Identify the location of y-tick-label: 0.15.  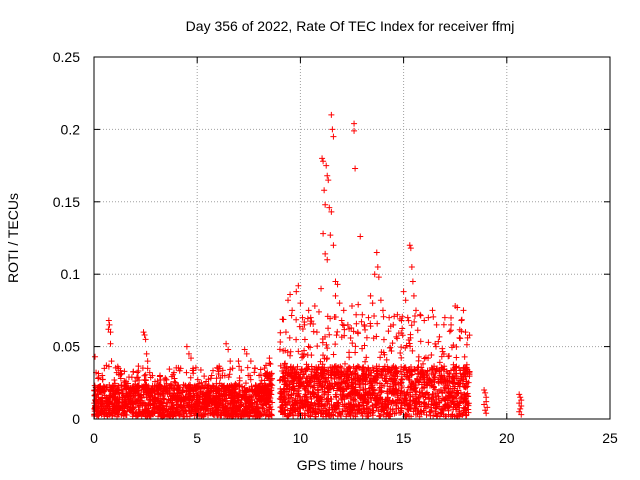
(66, 202).